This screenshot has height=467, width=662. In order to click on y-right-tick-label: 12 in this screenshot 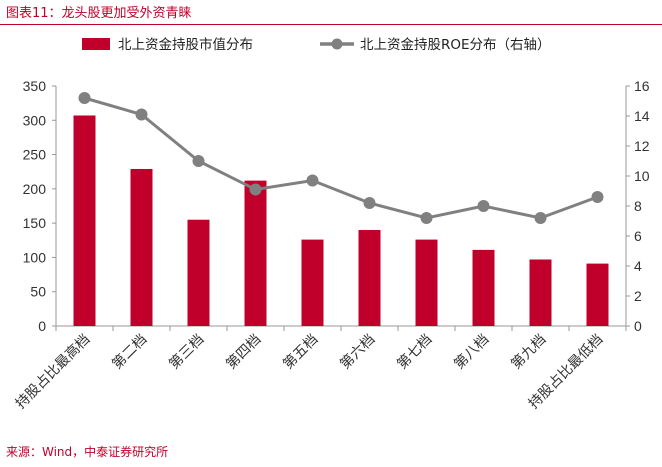, I will do `click(642, 146)`.